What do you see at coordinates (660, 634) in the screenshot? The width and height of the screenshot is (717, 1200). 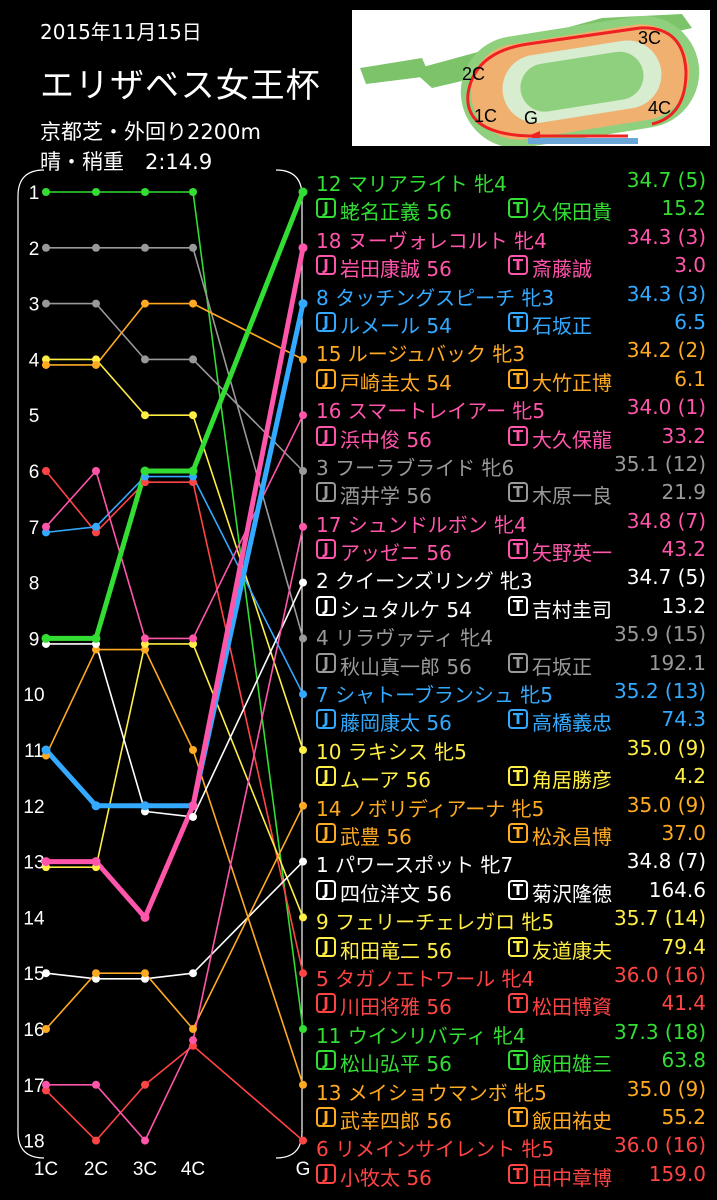 I see `last-3f-time: 35.9 (15)` at bounding box center [660, 634].